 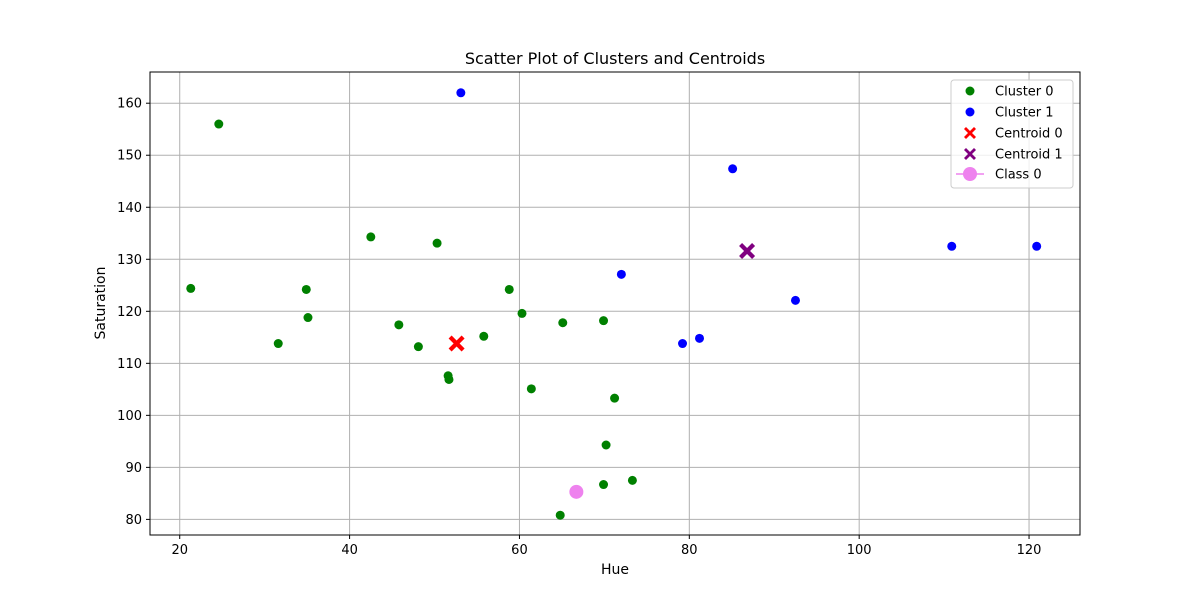 I want to click on y-axis-label: Saturation, so click(x=101, y=303).